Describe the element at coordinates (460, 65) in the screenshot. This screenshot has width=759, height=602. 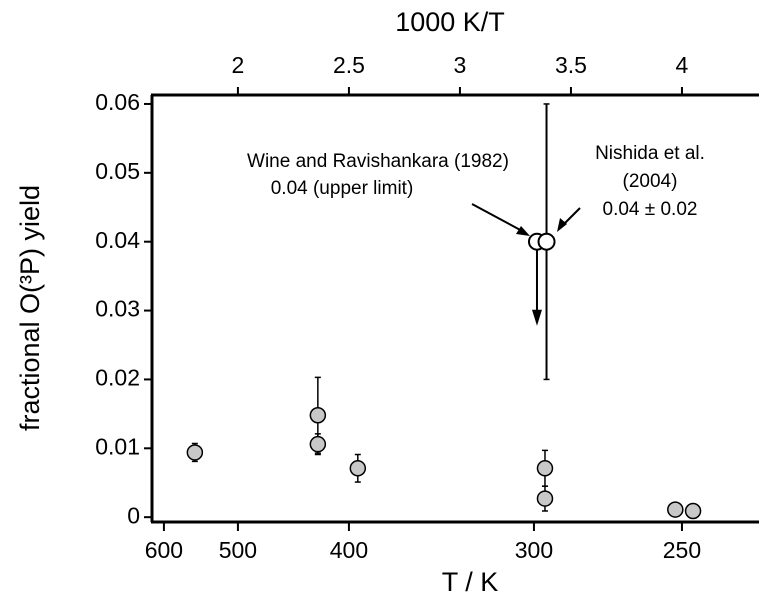
I see `top-tick-label: 3` at that location.